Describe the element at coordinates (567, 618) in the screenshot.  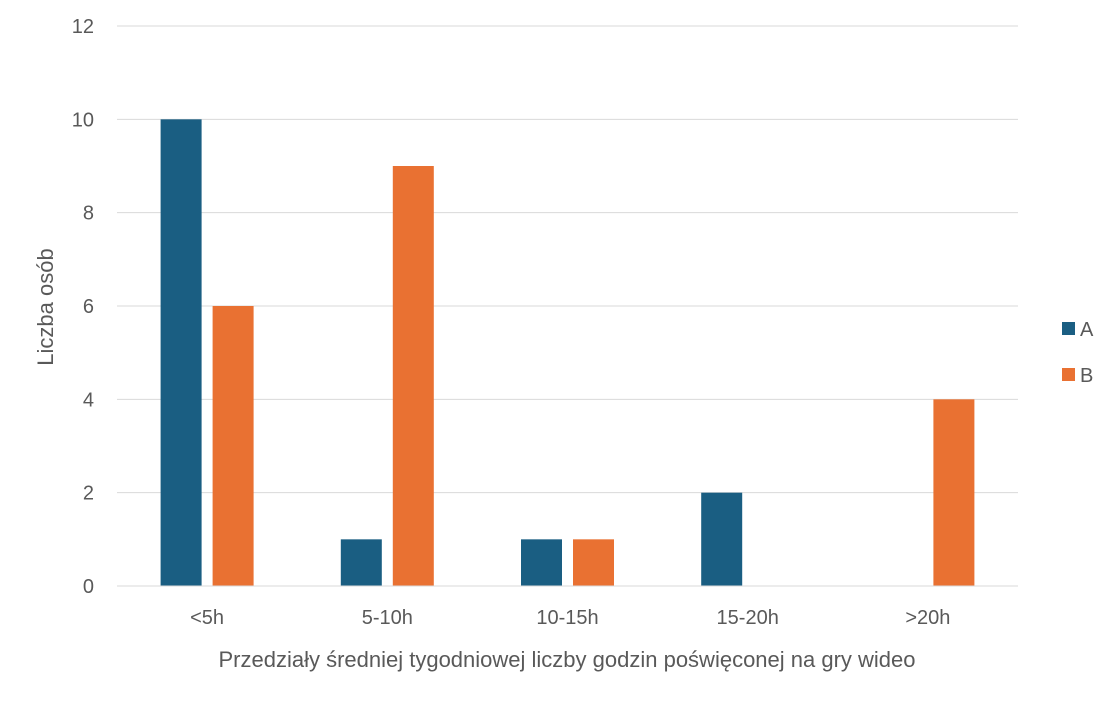
I see `x-tick-label: 10-15h` at that location.